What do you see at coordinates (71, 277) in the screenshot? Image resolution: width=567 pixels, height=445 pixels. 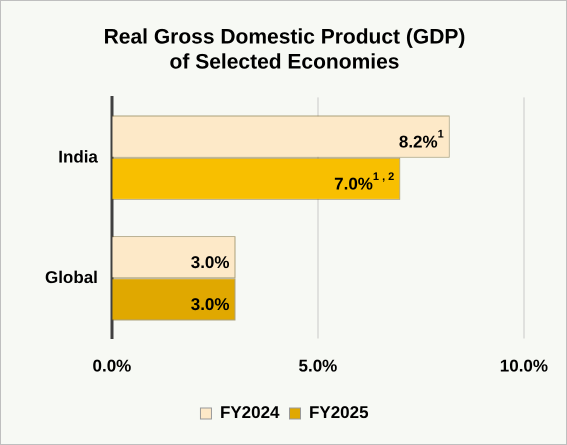 I see `y-tick-label: Global` at bounding box center [71, 277].